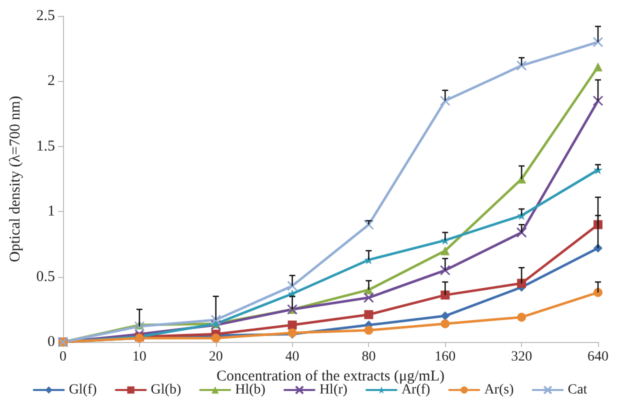 This screenshot has width=620, height=404. Describe the element at coordinates (250, 390) in the screenshot. I see `legend-label: Hl(b)` at that location.